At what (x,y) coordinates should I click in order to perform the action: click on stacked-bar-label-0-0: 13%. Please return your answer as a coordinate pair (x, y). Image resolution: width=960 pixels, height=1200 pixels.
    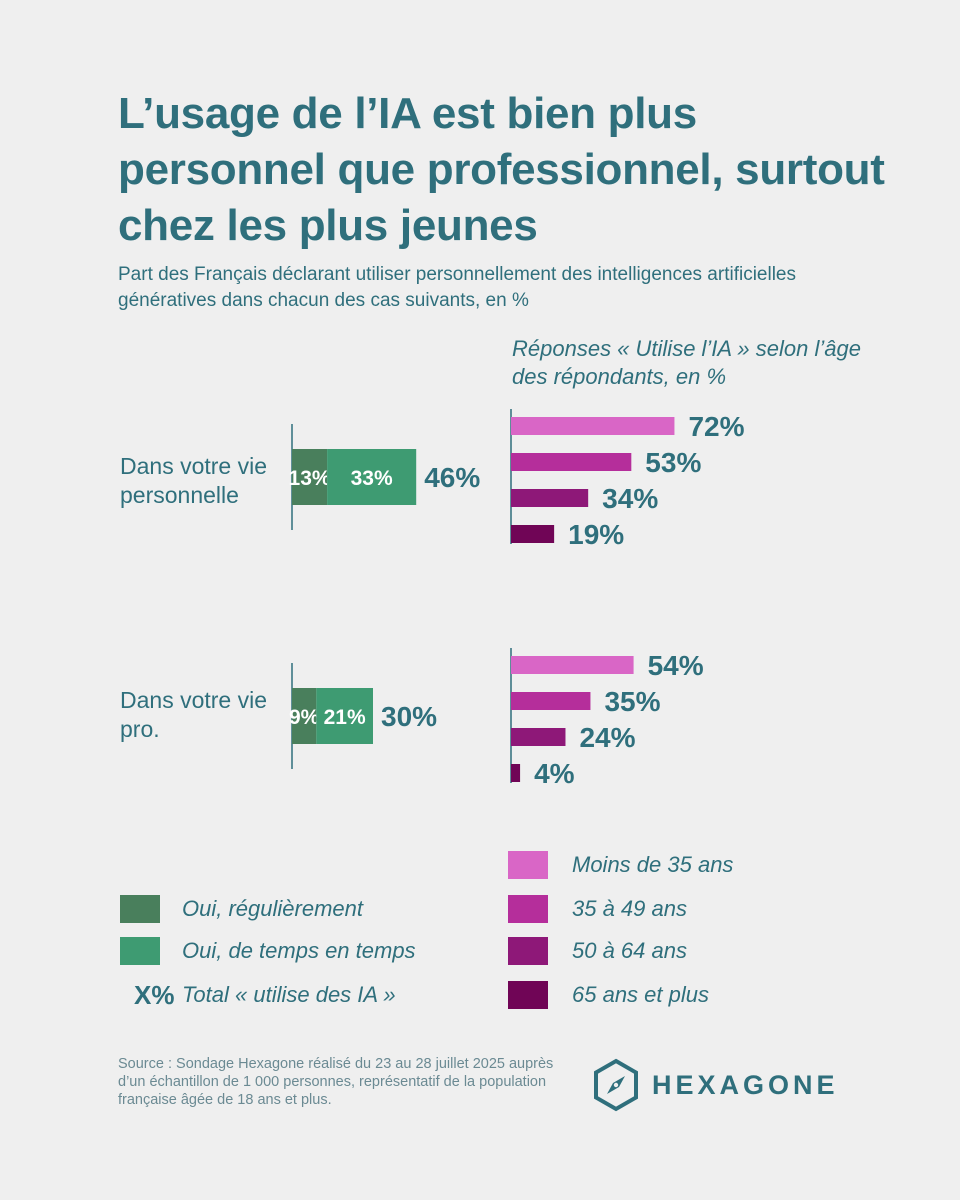
    Looking at the image, I should click on (310, 478).